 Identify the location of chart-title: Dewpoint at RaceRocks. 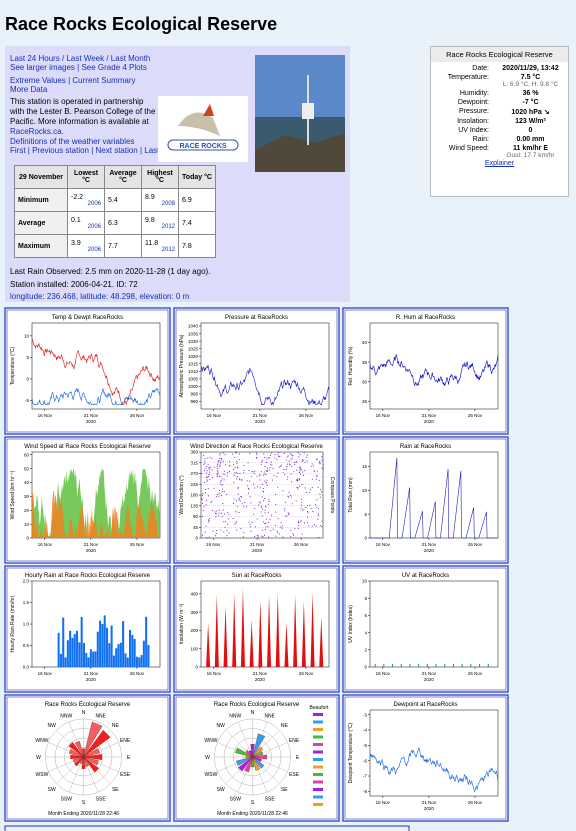
(425, 705).